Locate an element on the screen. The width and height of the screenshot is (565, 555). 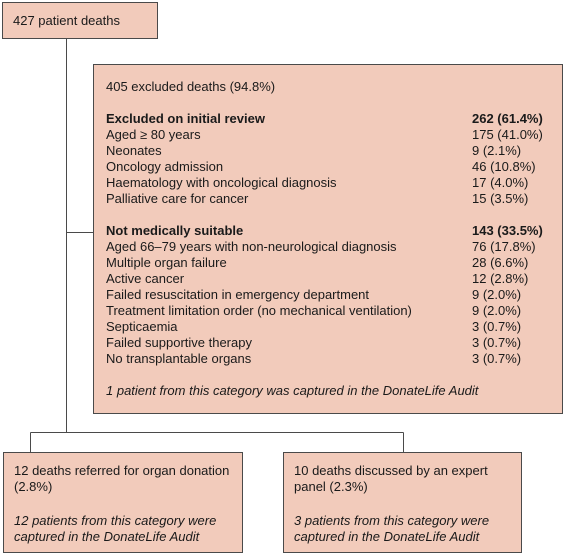
row-label: Aged ≥ 80 years is located at coordinates (153, 134).